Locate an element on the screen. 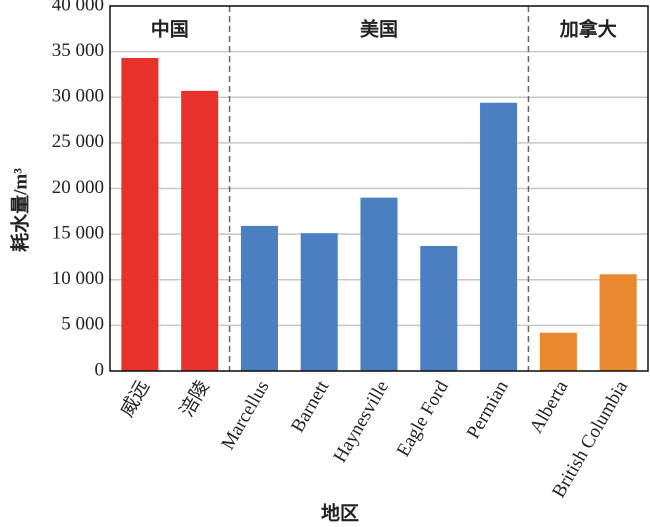  group-label: 美国 is located at coordinates (379, 28).